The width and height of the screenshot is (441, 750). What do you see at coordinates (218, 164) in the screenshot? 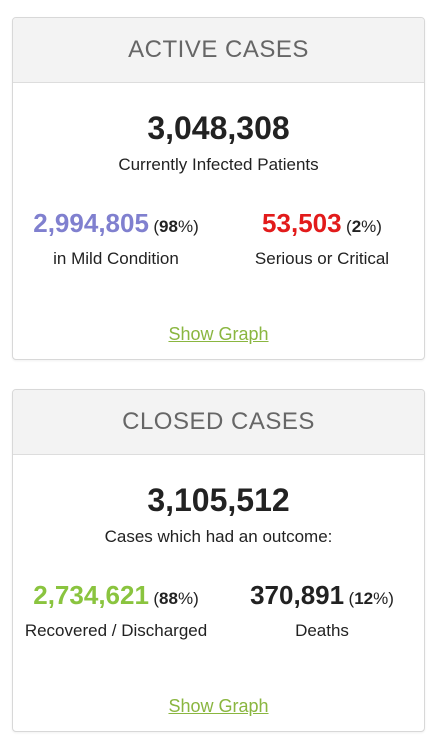
I see `active-cases-subtitle: Currently Infected Patients` at bounding box center [218, 164].